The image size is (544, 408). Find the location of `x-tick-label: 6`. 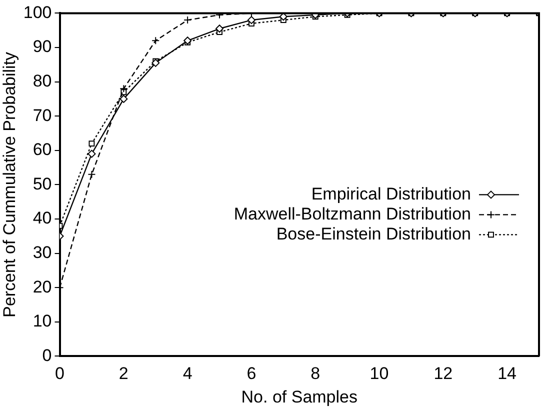

x-tick-label: 6 is located at coordinates (251, 374).